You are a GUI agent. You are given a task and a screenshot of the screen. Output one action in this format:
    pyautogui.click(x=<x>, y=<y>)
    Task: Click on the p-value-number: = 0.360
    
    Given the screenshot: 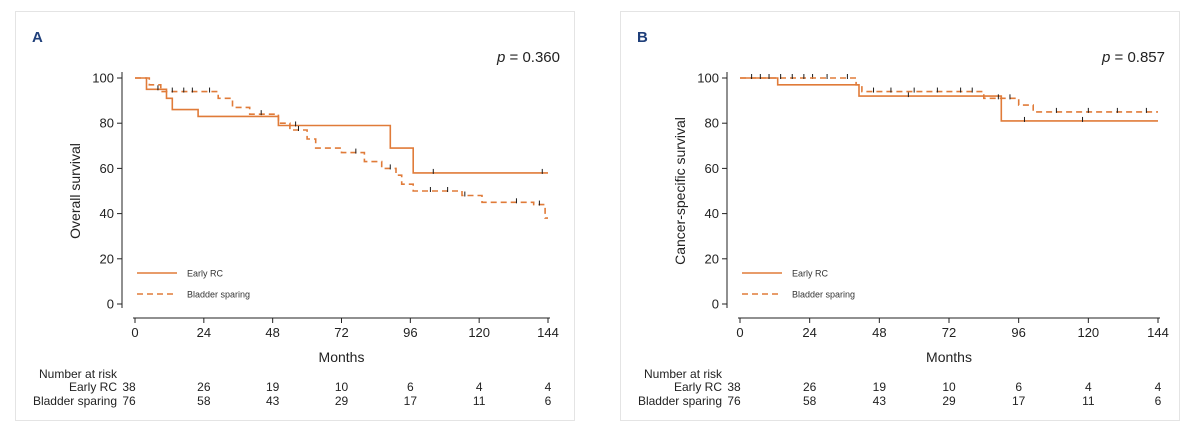 What is the action you would take?
    pyautogui.click(x=534, y=57)
    